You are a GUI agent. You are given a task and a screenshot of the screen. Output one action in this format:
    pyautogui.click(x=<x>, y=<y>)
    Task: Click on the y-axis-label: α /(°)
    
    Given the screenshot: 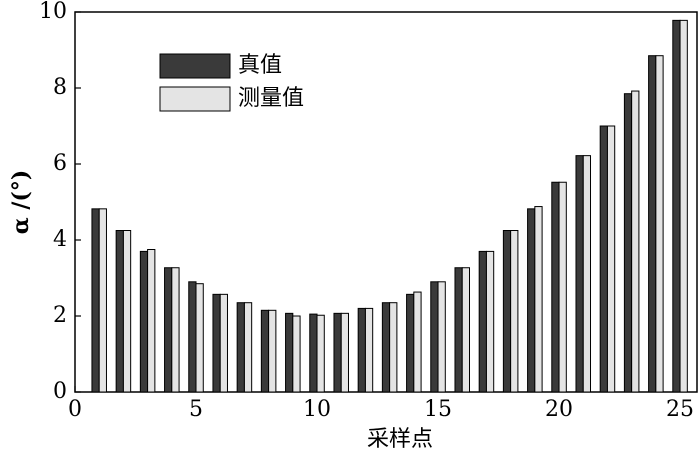 What is the action you would take?
    pyautogui.click(x=21, y=202)
    